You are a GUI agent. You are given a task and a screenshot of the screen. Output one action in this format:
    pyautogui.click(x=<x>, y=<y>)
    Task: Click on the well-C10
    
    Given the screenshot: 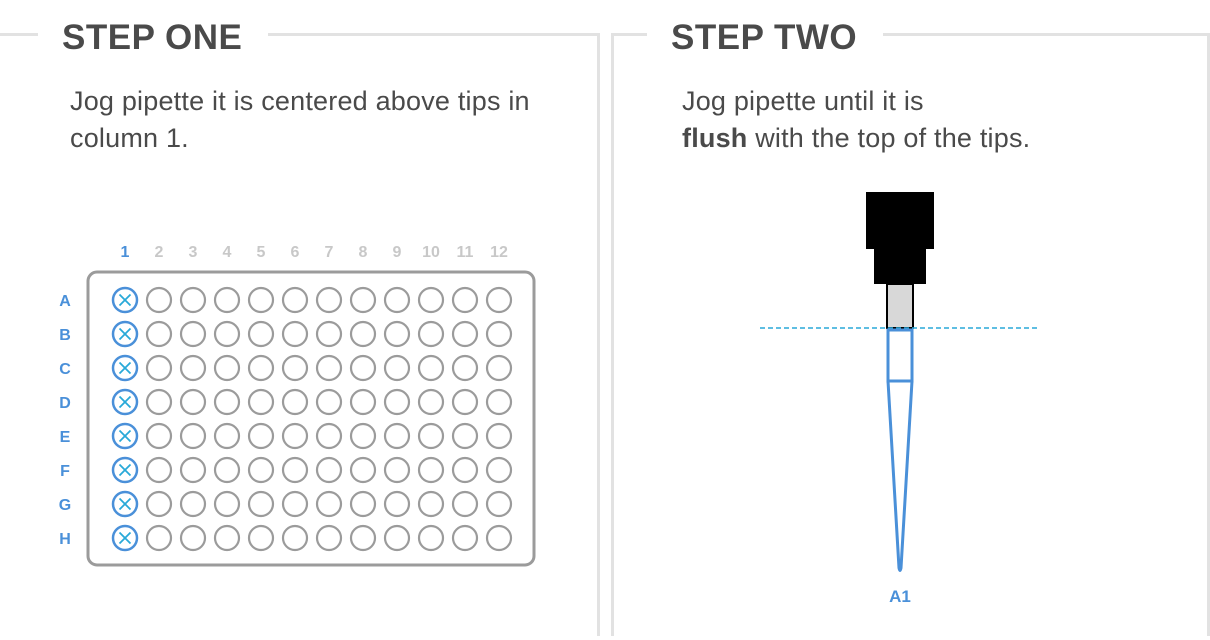 What is the action you would take?
    pyautogui.click(x=431, y=368)
    